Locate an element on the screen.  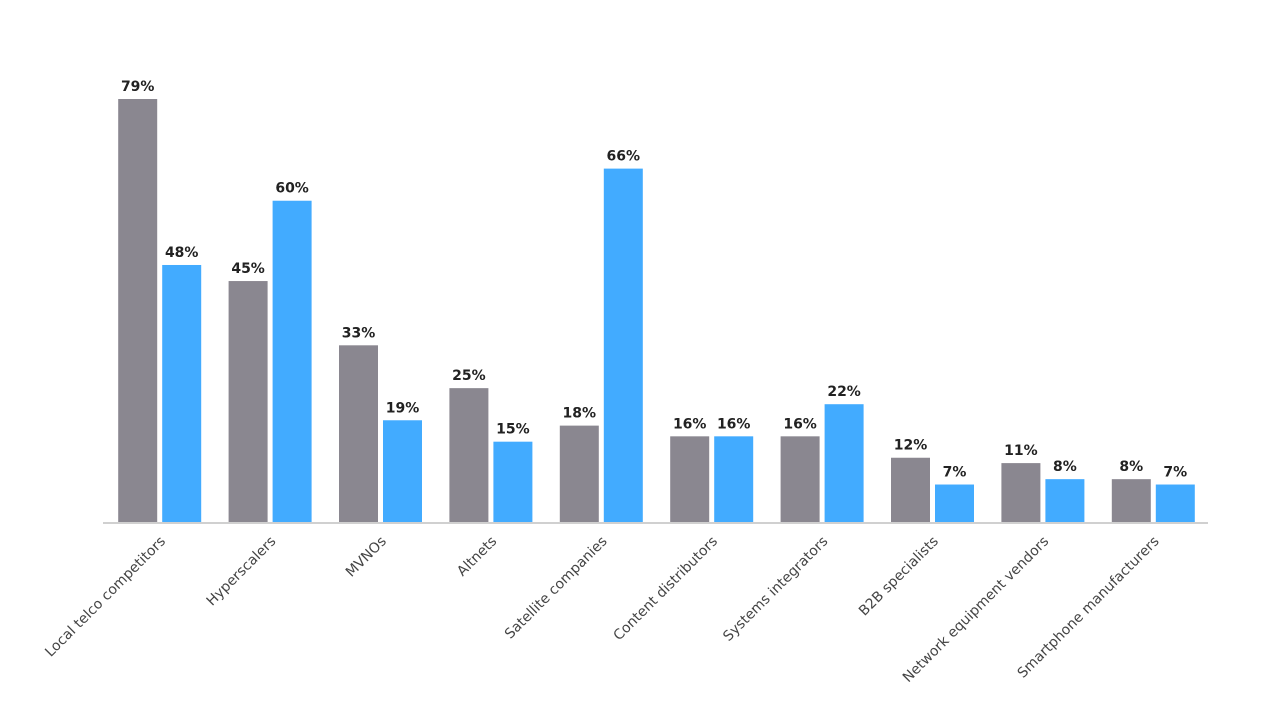
value-label: 15% is located at coordinates (513, 430).